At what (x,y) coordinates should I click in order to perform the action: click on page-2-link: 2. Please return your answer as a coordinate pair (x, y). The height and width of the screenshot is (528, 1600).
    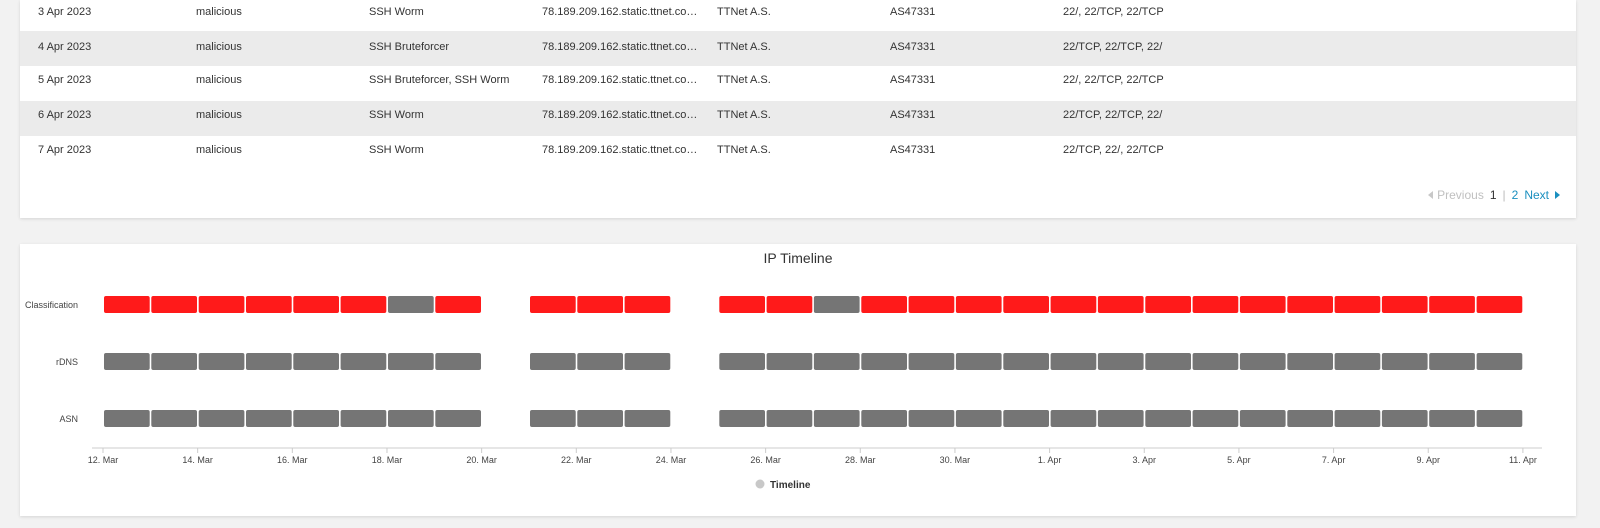
    Looking at the image, I should click on (1515, 195).